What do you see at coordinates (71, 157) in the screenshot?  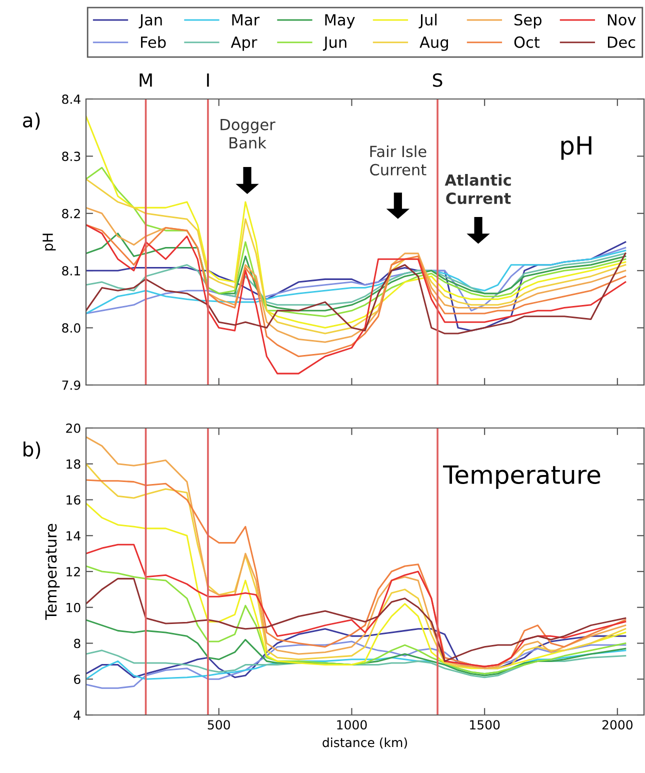 I see `y-tick-label: 8.3` at bounding box center [71, 157].